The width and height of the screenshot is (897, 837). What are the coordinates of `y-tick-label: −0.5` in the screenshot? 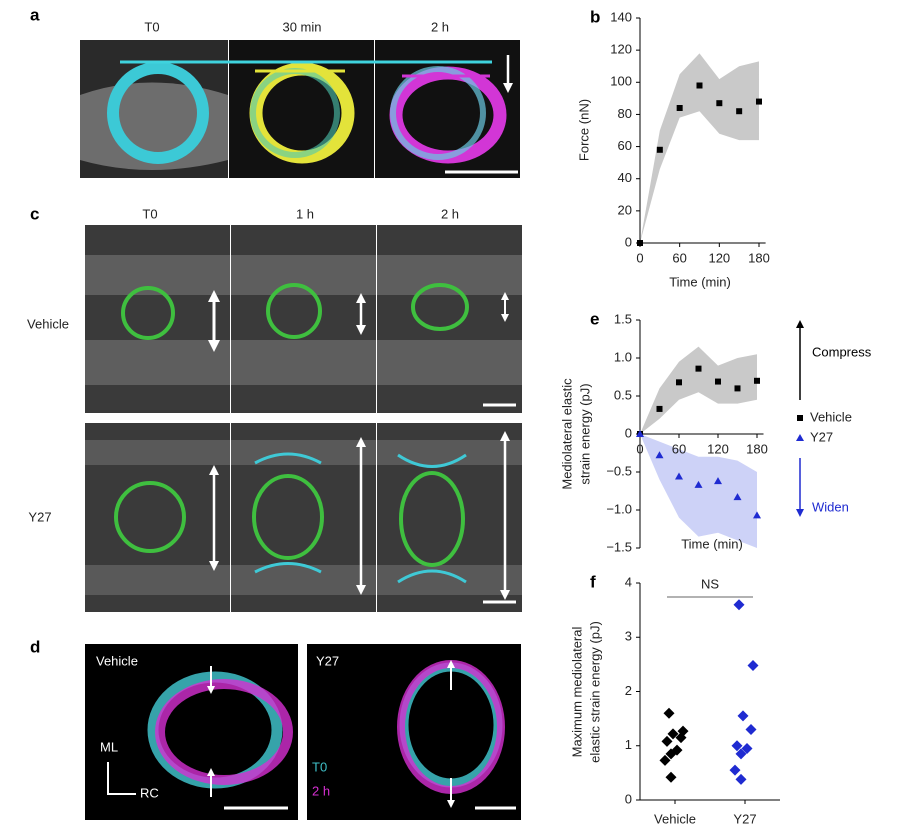 It's located at (619, 470).